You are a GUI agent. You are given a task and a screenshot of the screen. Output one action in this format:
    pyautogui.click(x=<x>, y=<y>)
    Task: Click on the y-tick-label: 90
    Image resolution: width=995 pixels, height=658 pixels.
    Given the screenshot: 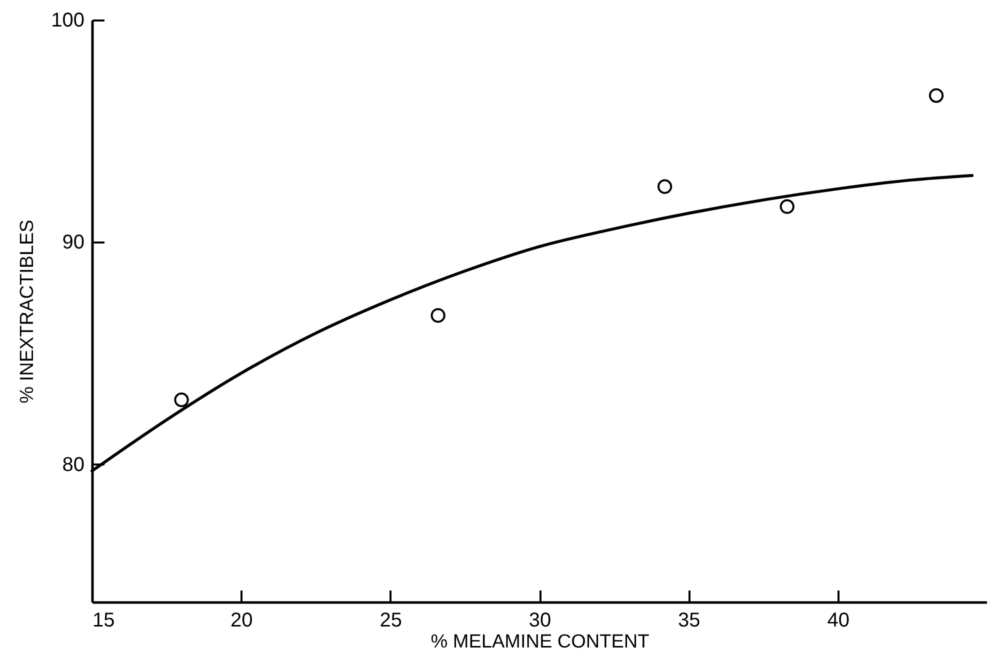 What is the action you would take?
    pyautogui.click(x=73, y=243)
    